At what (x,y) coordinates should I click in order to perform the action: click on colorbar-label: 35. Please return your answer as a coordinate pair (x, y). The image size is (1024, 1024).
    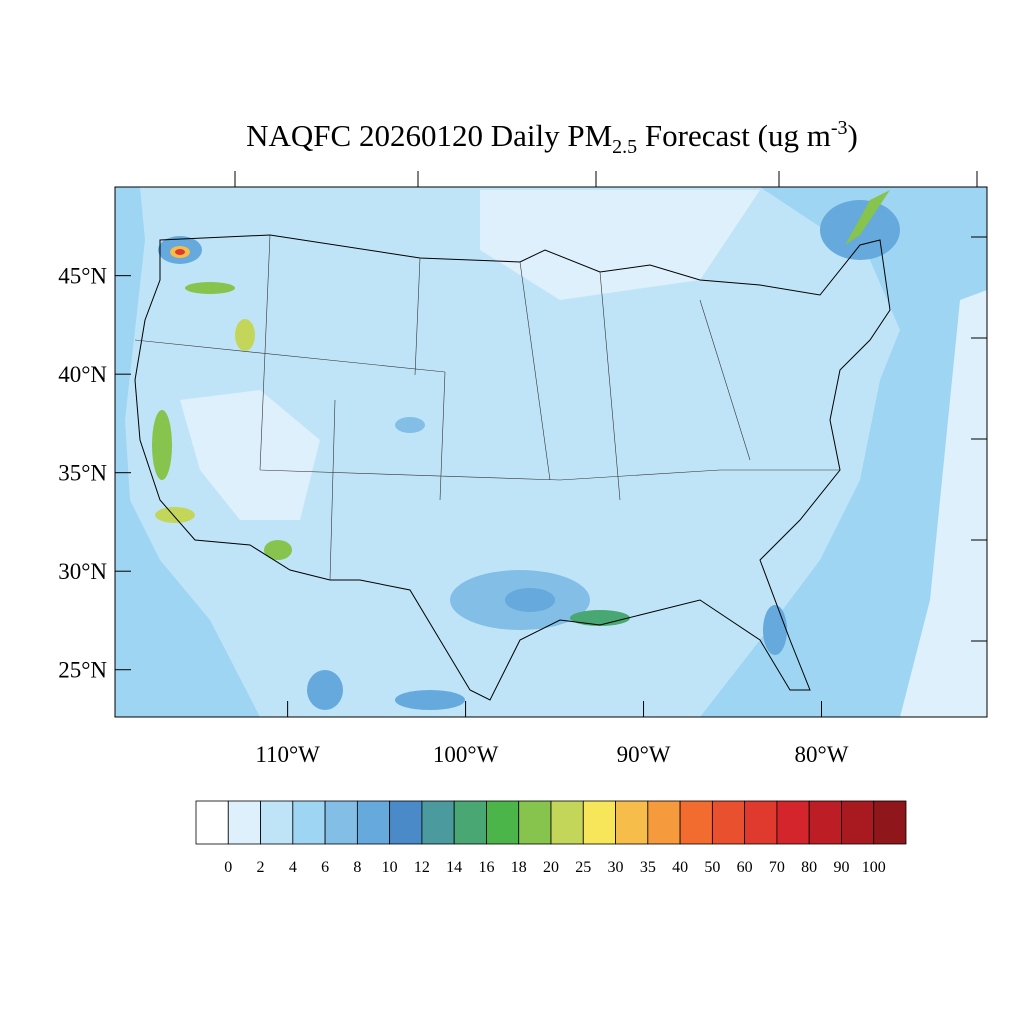
    Looking at the image, I should click on (648, 867).